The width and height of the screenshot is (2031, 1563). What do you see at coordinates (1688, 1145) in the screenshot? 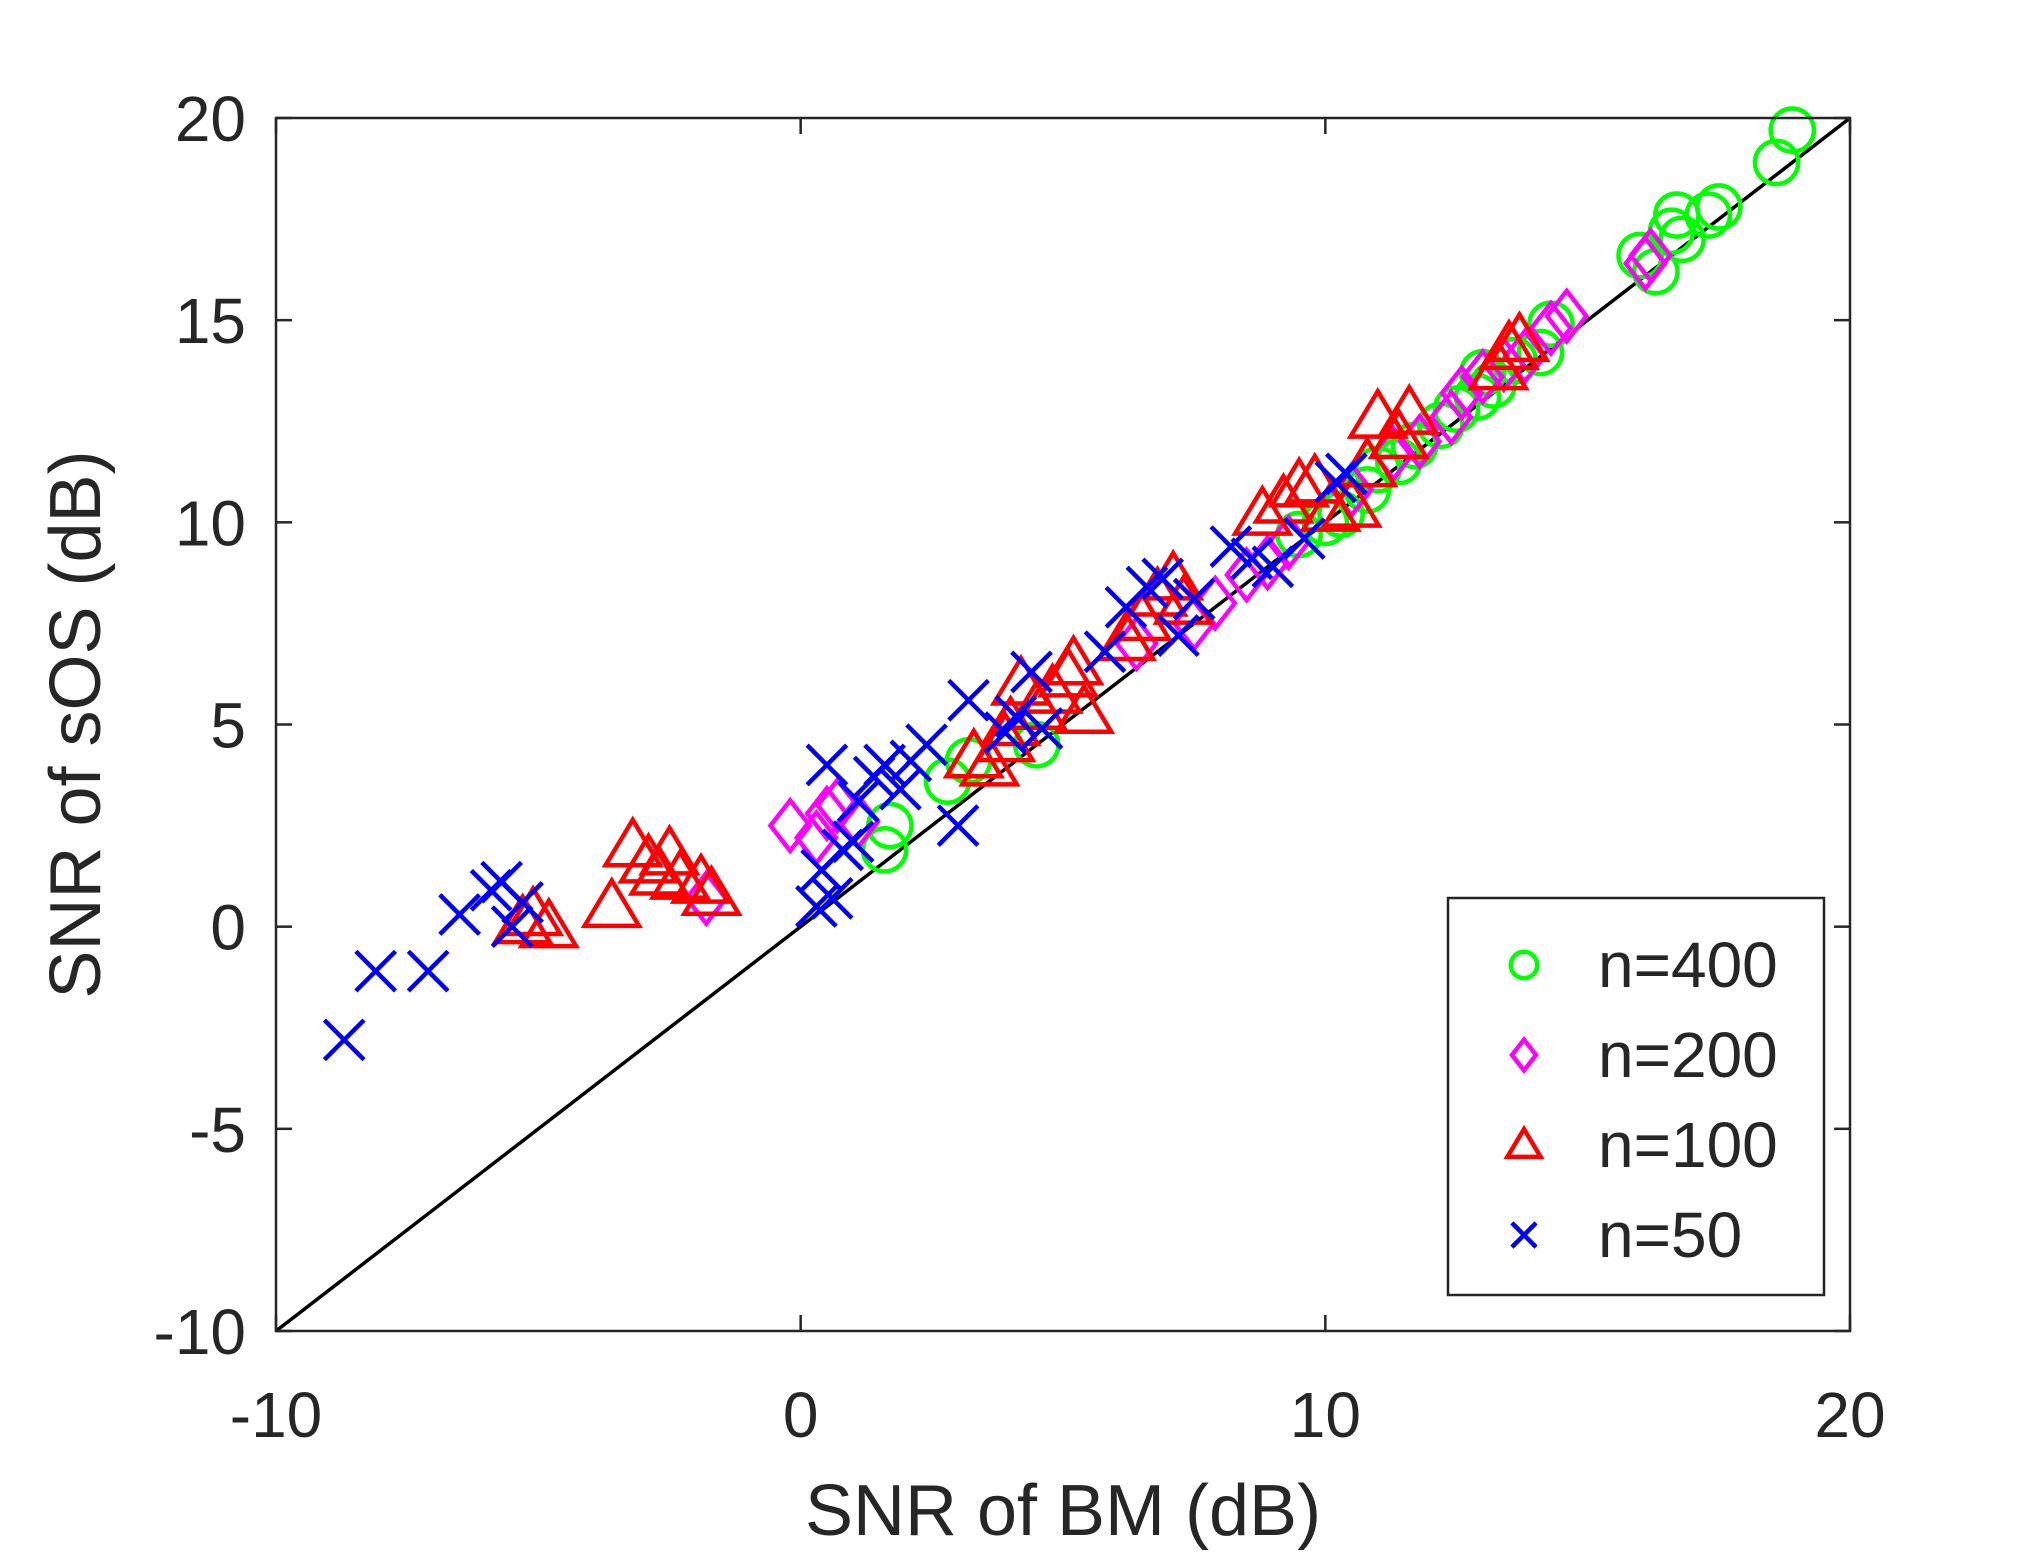
I see `legend-label-n100: n=100` at bounding box center [1688, 1145].